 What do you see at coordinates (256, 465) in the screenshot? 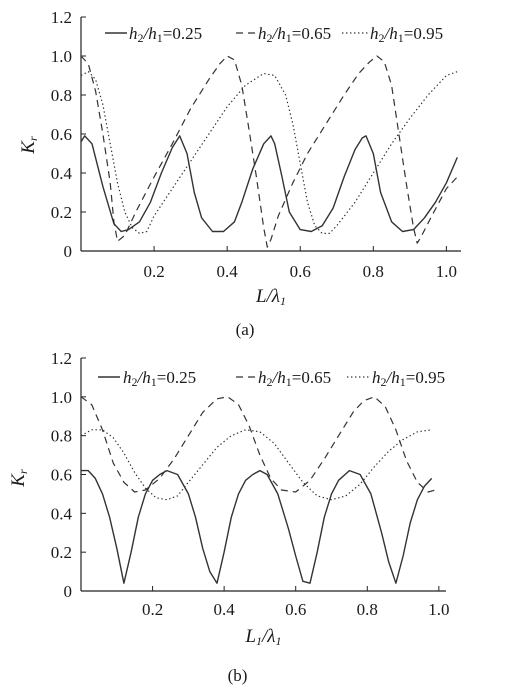
I see `series-line-dotted` at bounding box center [256, 465].